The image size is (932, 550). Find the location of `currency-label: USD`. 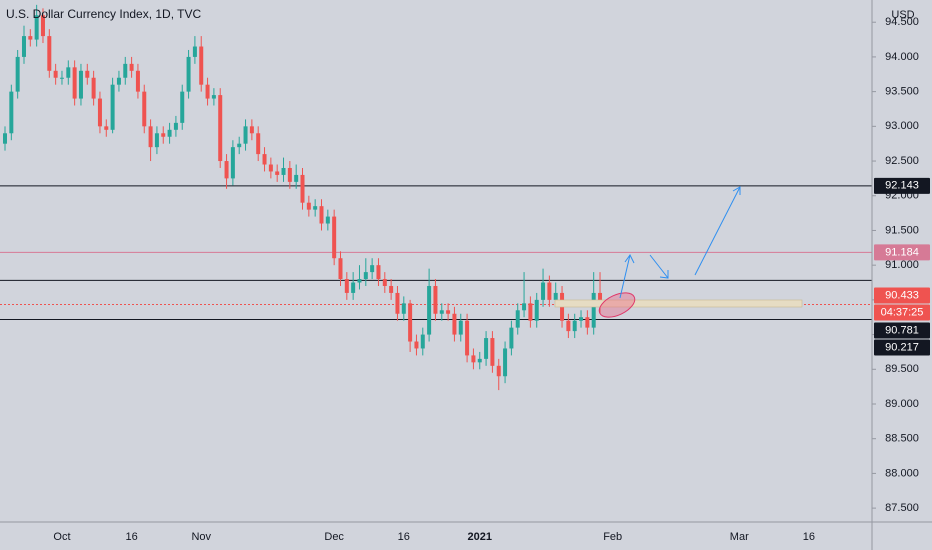

currency-label: USD is located at coordinates (902, 15).